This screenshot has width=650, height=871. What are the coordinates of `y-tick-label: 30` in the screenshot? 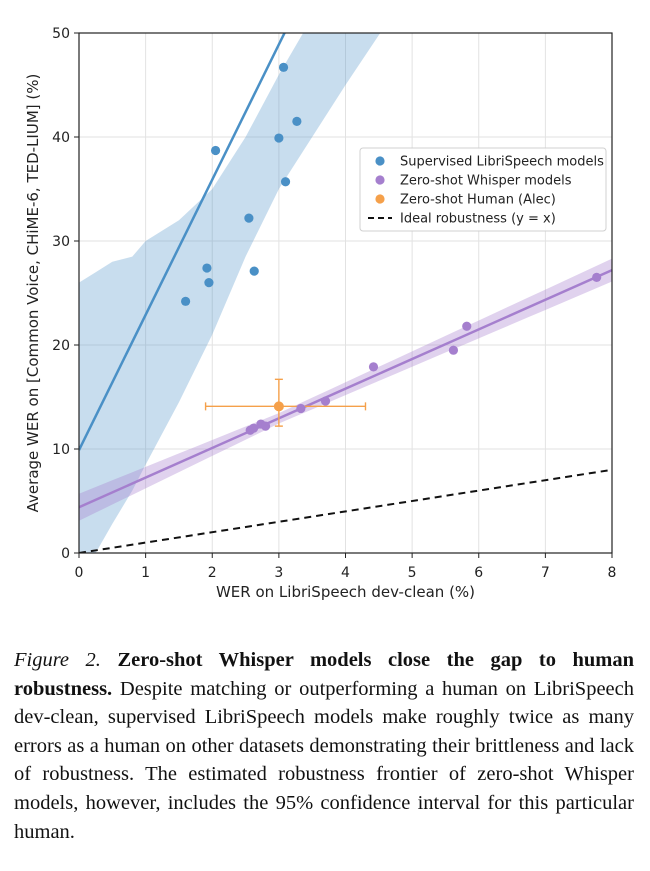 It's located at (61, 242).